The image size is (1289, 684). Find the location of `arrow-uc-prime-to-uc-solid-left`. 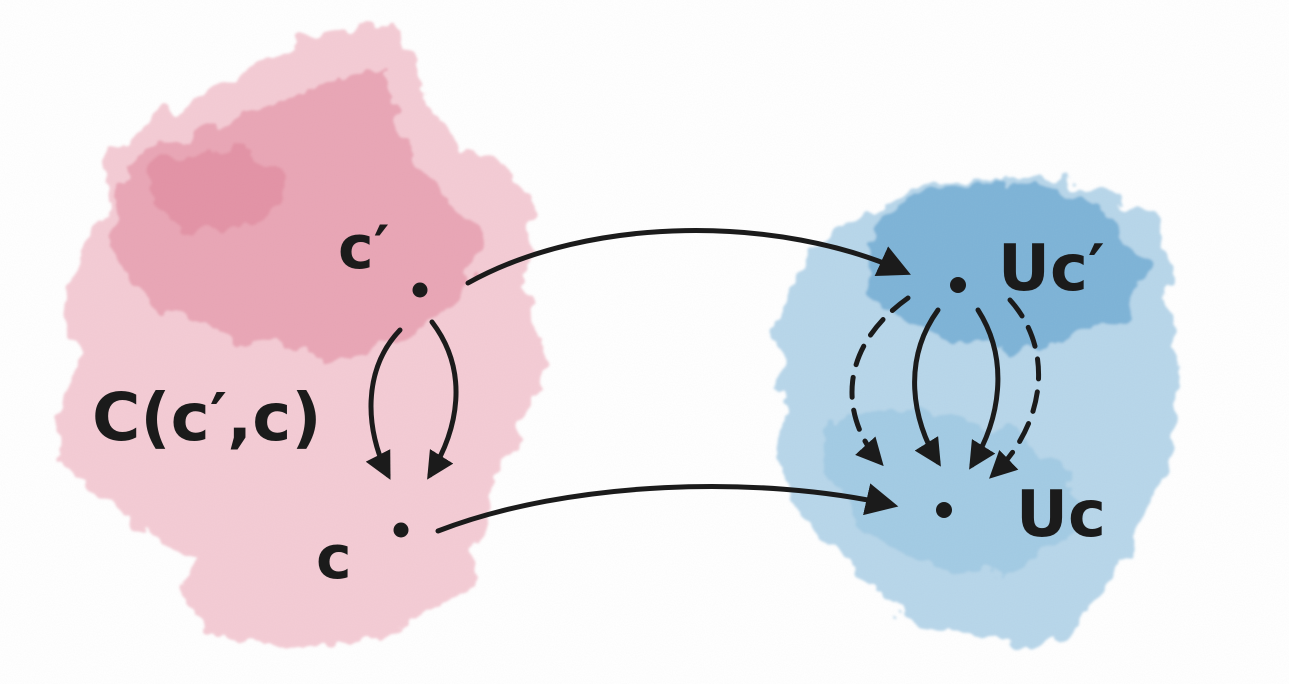

arrow-uc-prime-to-uc-solid-left is located at coordinates (926, 387).